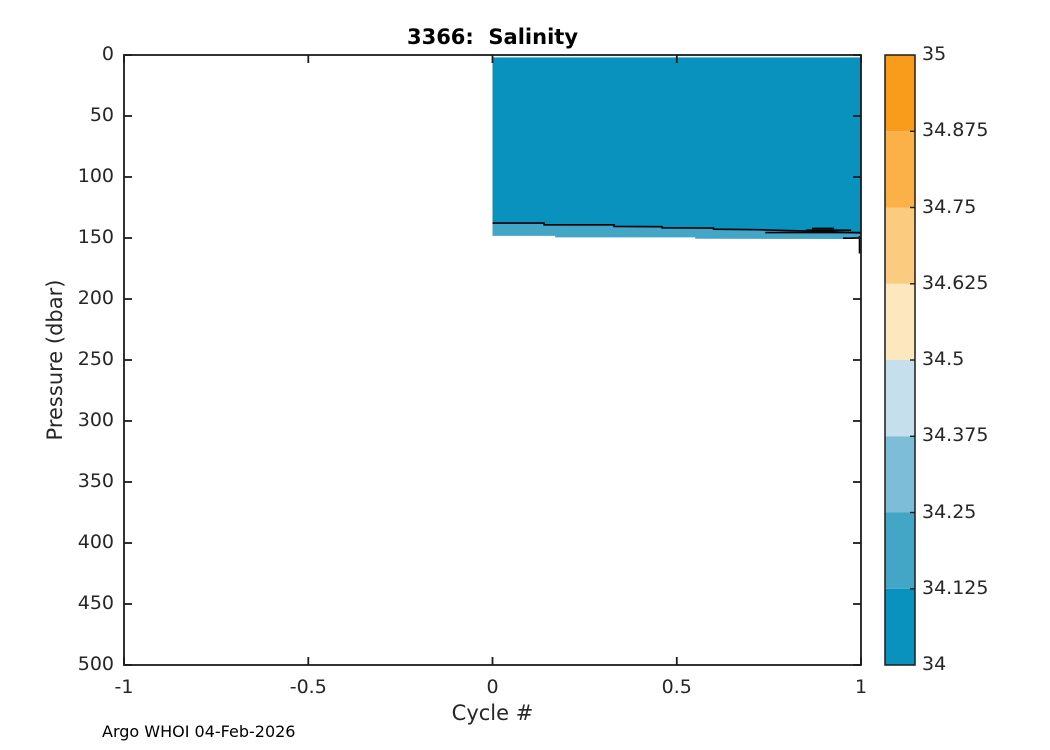 This screenshot has width=1050, height=750. I want to click on colorbar-tick-label: 34.375, so click(955, 435).